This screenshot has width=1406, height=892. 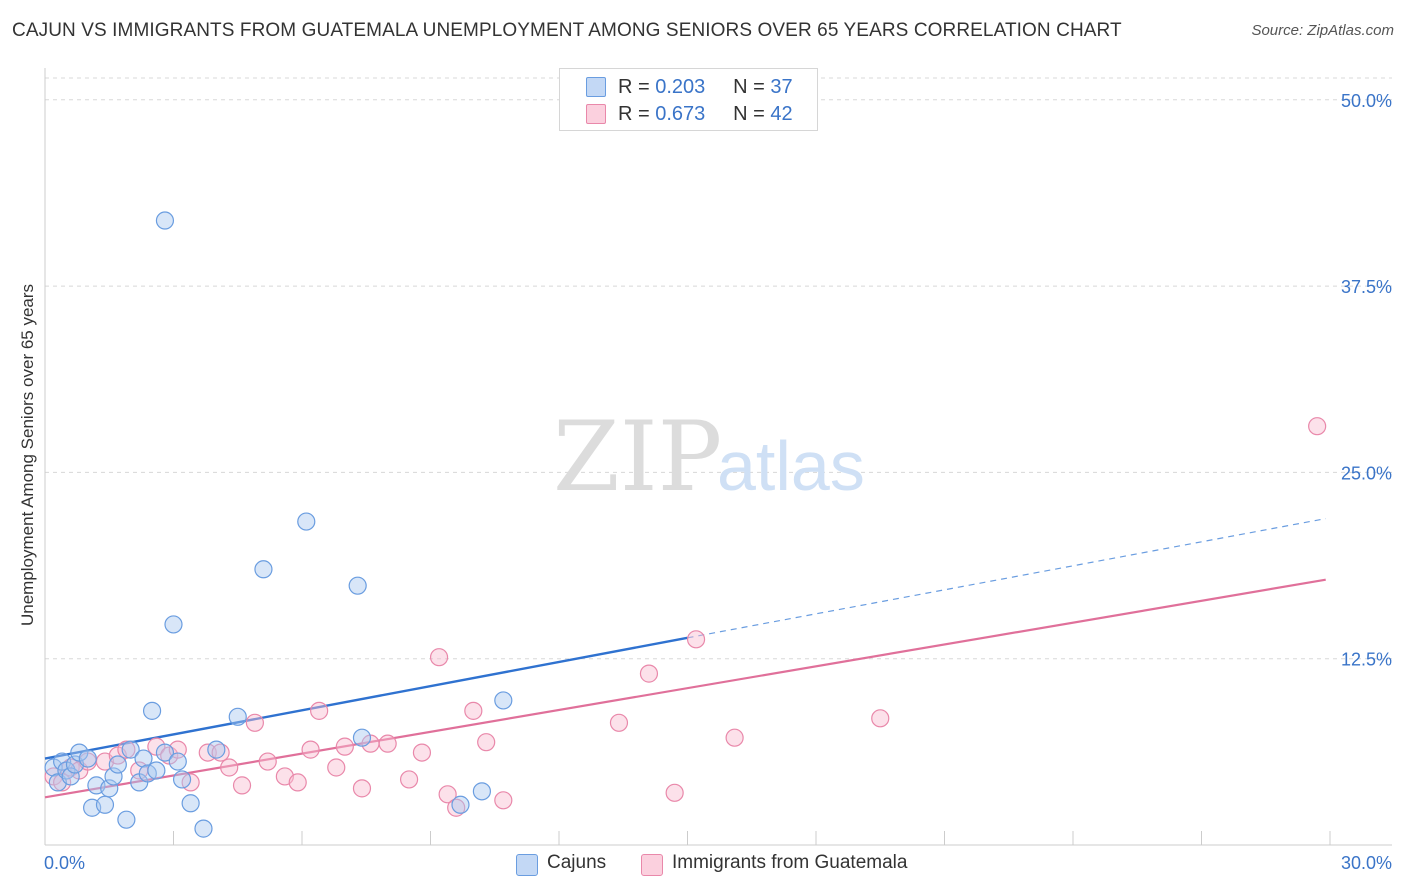 I want to click on cajun-trend-extension, so click(x=1006, y=578).